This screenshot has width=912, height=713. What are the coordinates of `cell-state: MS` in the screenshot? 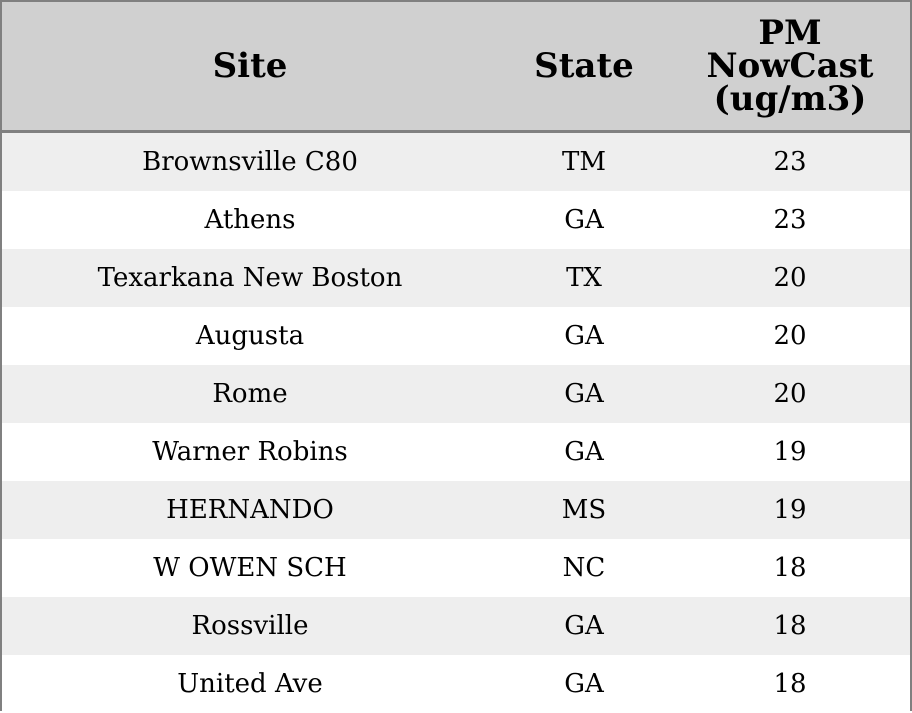 It's located at (584, 510).